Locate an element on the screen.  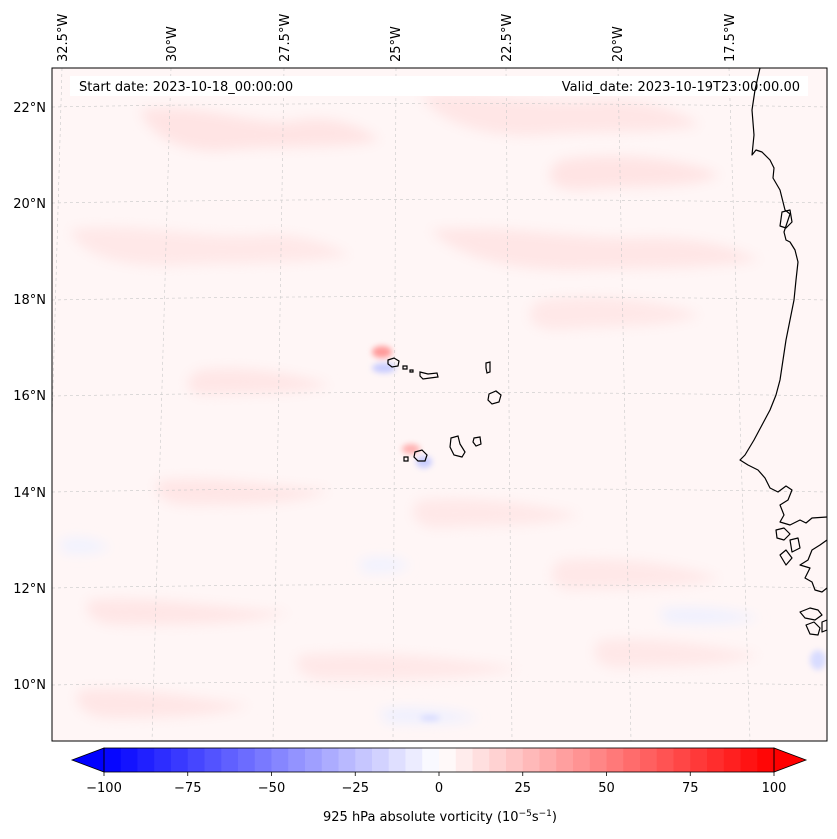
lat-label-22n: 22°N is located at coordinates (29, 108).